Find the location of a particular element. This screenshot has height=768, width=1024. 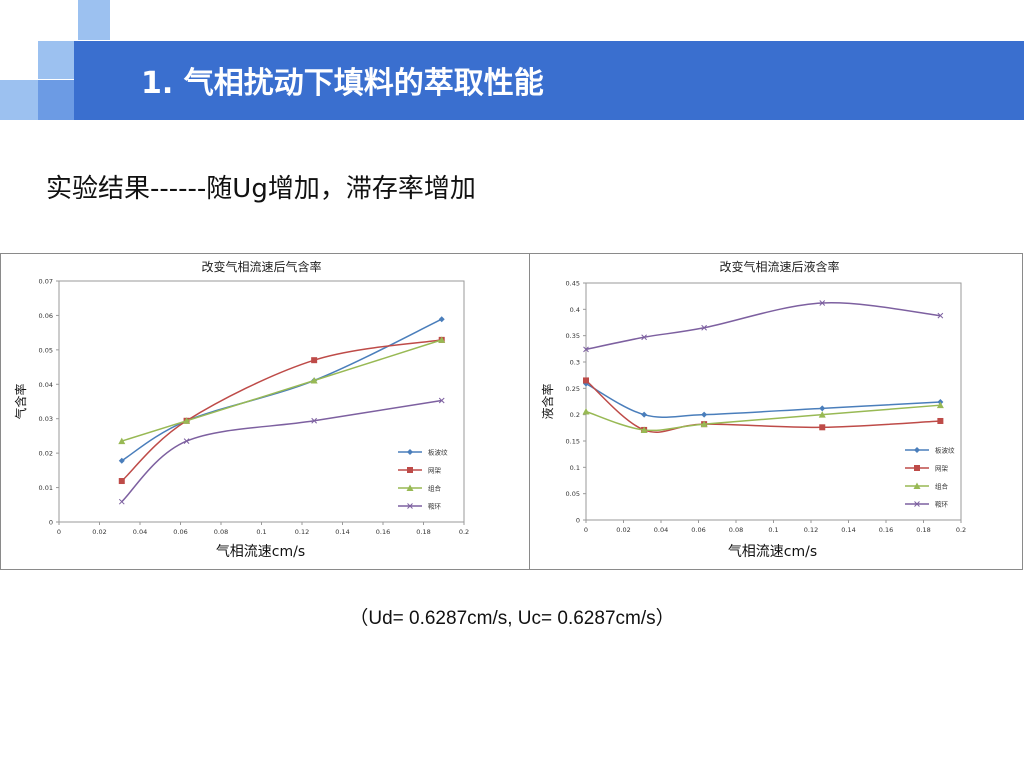

y-tick-label: 0.2 is located at coordinates (575, 415).